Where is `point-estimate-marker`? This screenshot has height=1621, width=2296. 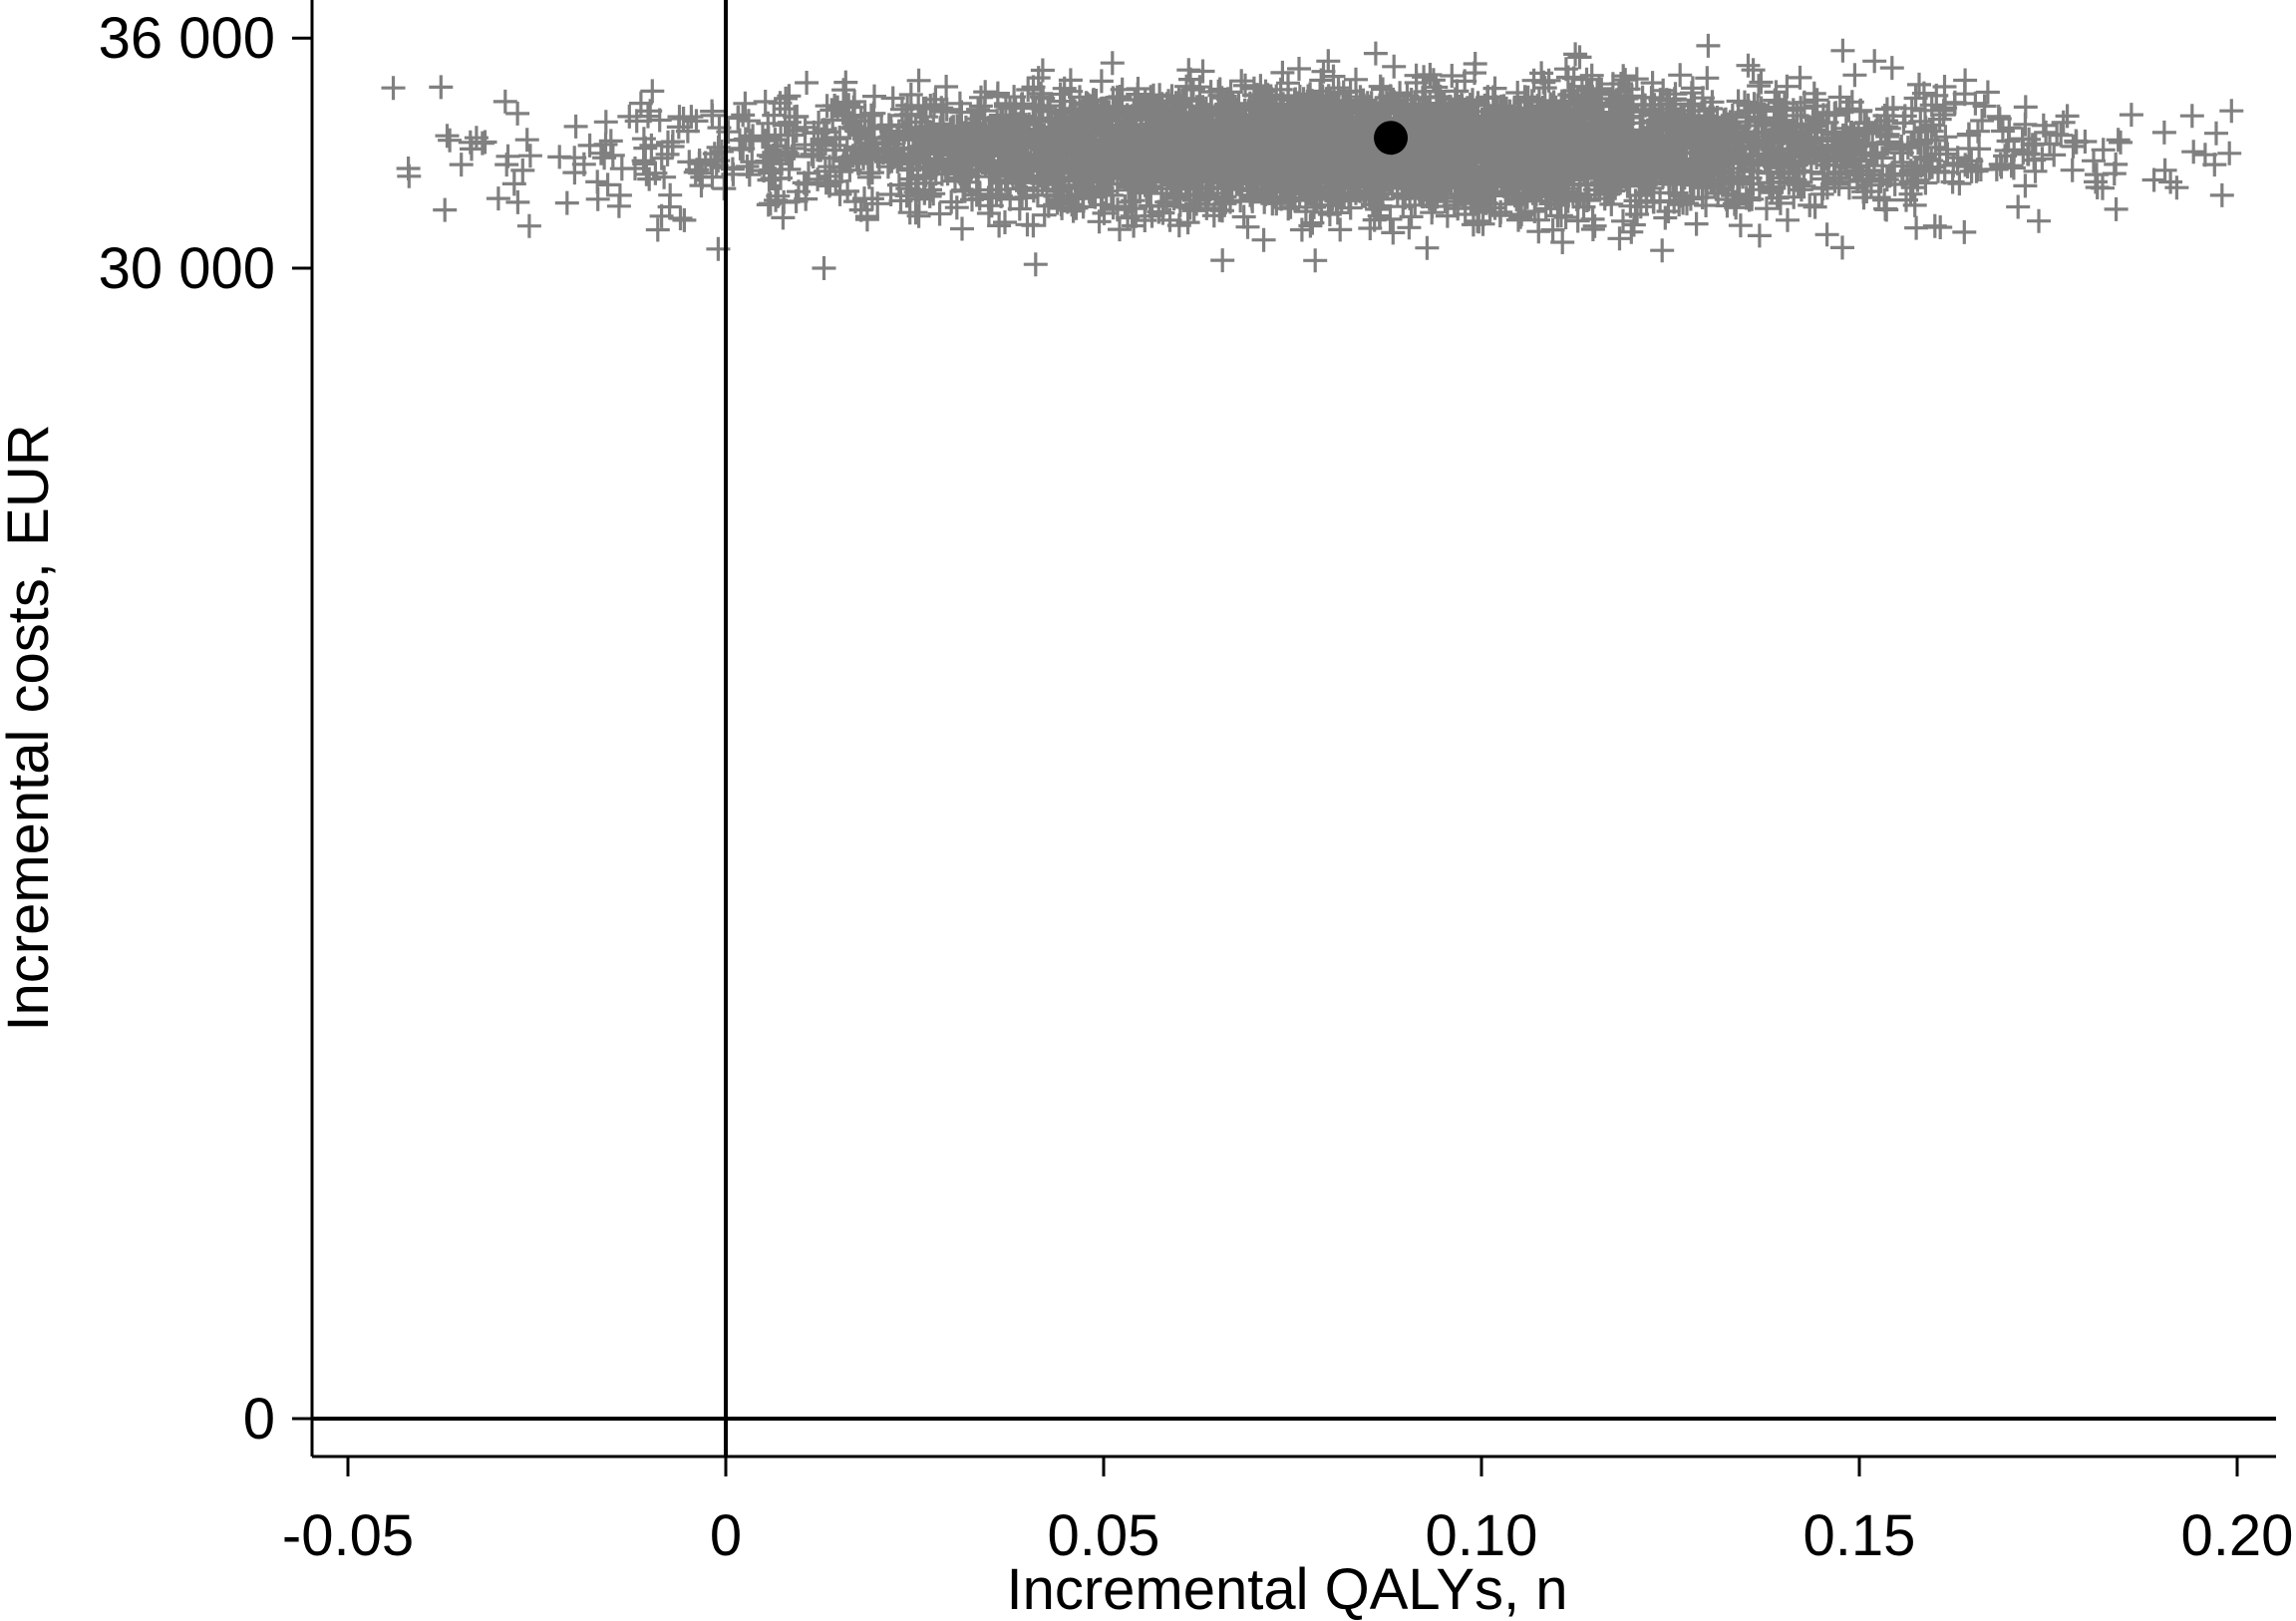
point-estimate-marker is located at coordinates (1391, 138).